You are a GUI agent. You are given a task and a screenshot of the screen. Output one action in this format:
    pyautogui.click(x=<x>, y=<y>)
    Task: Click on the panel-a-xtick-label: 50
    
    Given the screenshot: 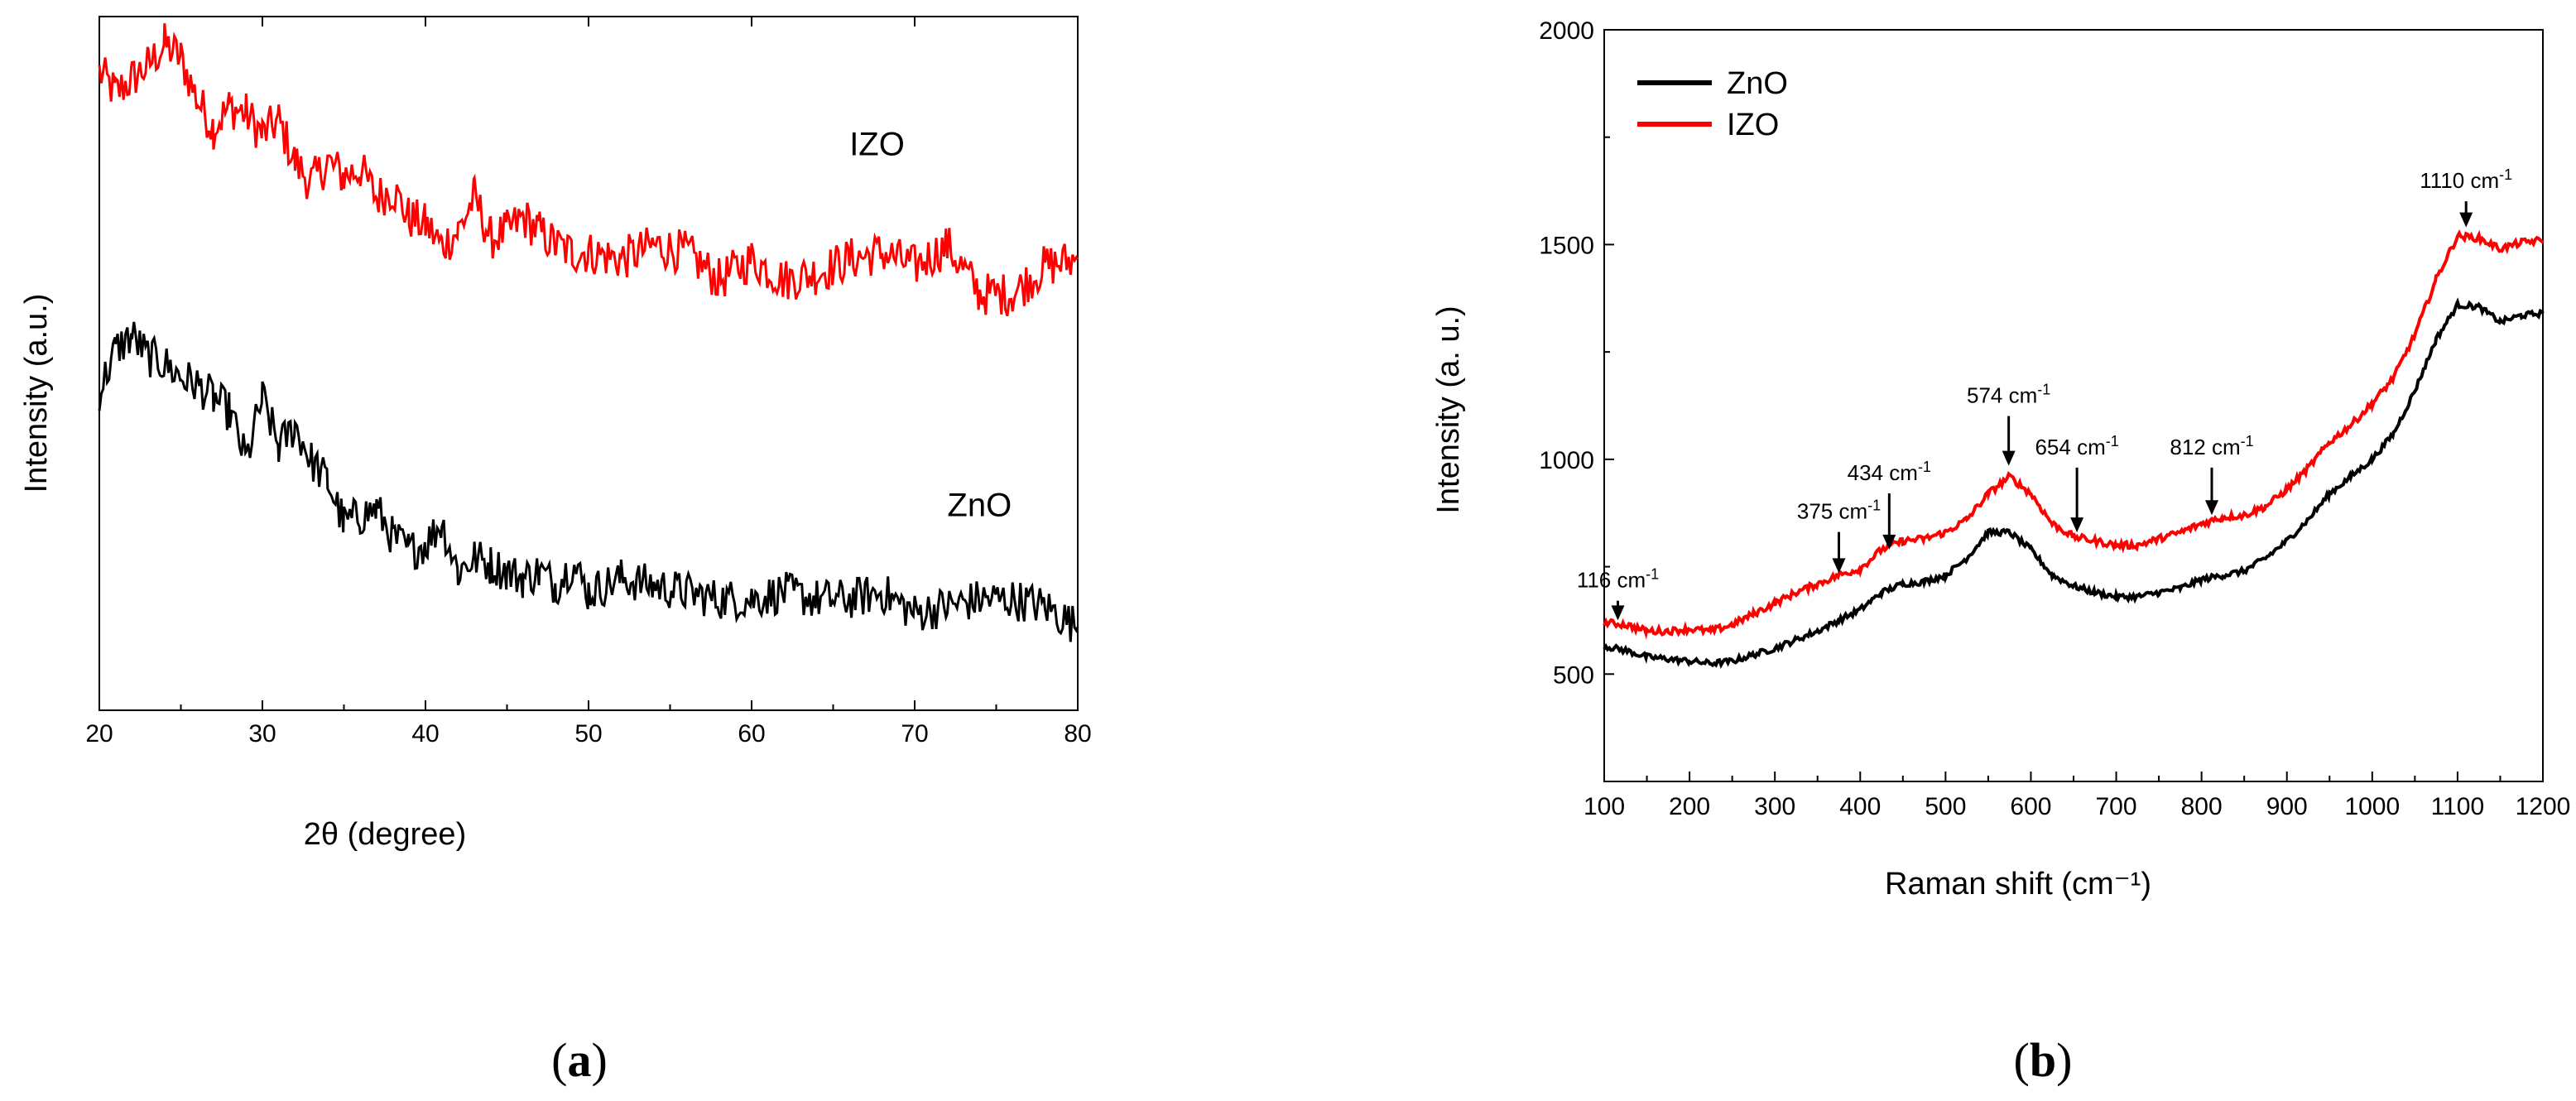 What is the action you would take?
    pyautogui.click(x=588, y=734)
    